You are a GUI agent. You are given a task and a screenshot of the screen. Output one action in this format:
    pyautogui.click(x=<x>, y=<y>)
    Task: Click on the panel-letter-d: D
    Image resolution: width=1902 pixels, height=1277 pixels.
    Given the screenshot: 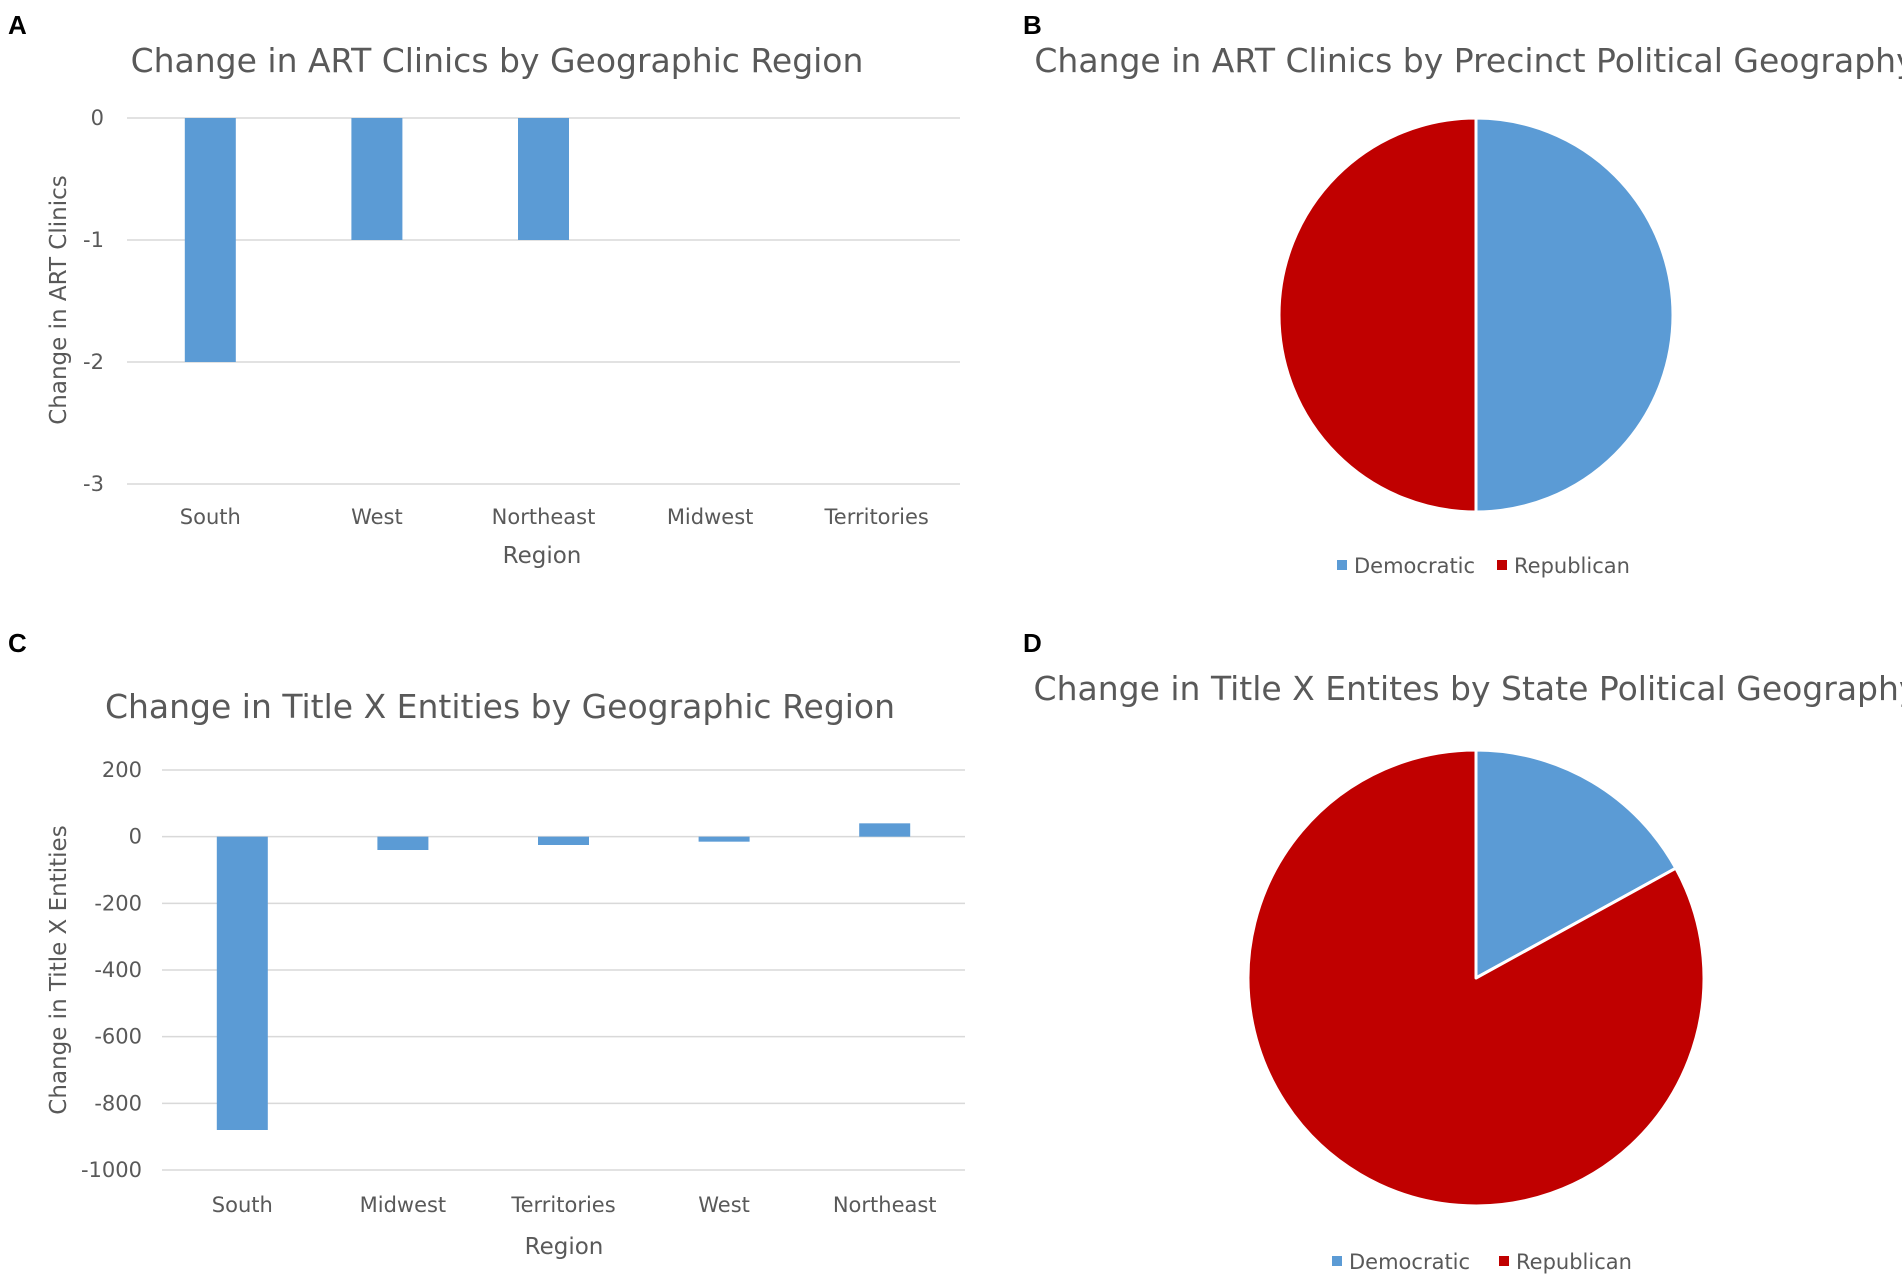 What is the action you would take?
    pyautogui.click(x=1032, y=643)
    